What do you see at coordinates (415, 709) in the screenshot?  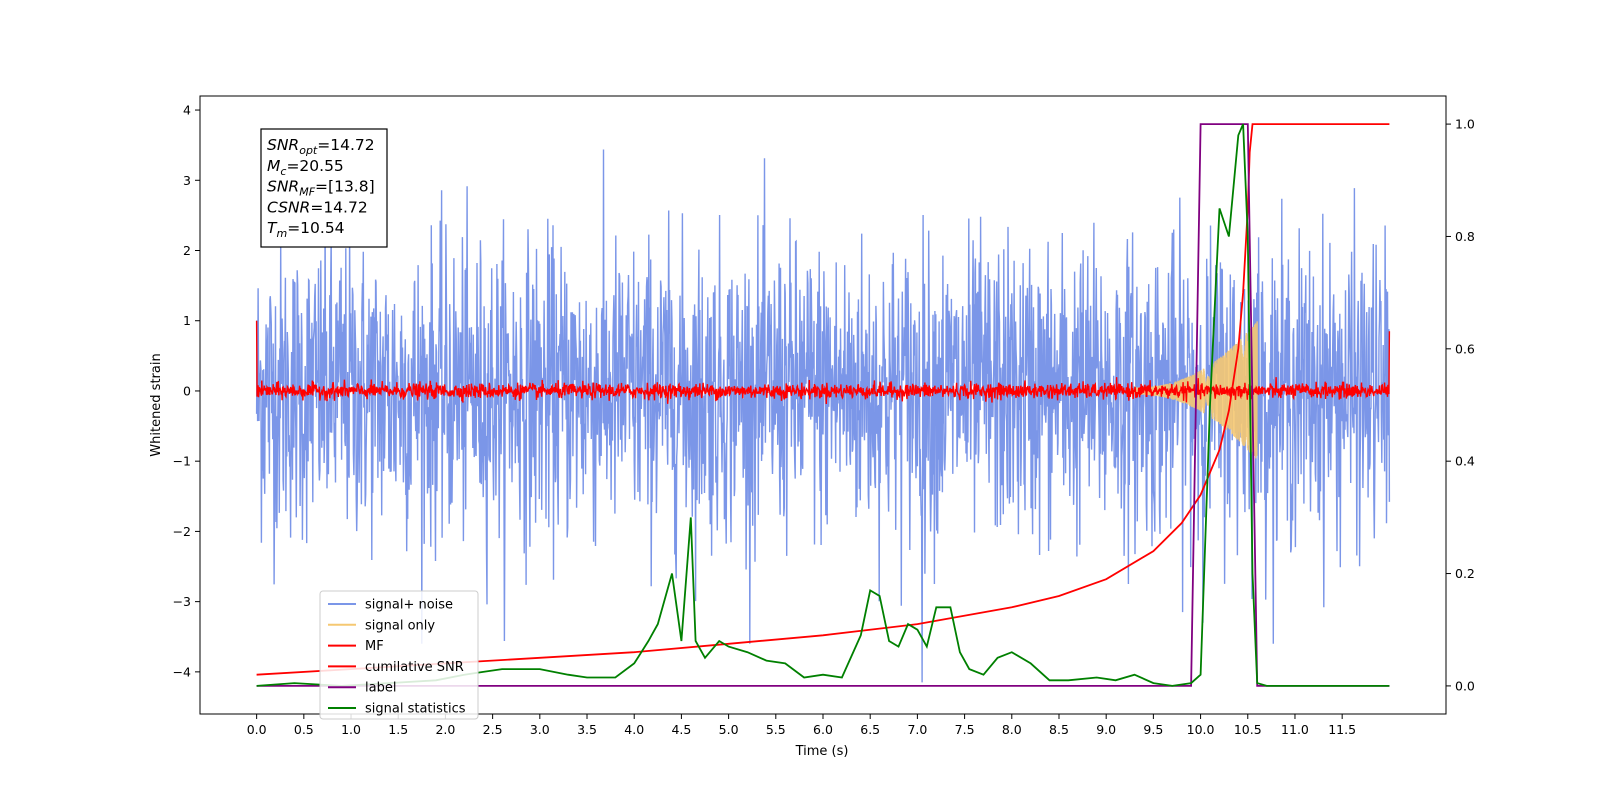 I see `legend-label: signal statistics` at bounding box center [415, 709].